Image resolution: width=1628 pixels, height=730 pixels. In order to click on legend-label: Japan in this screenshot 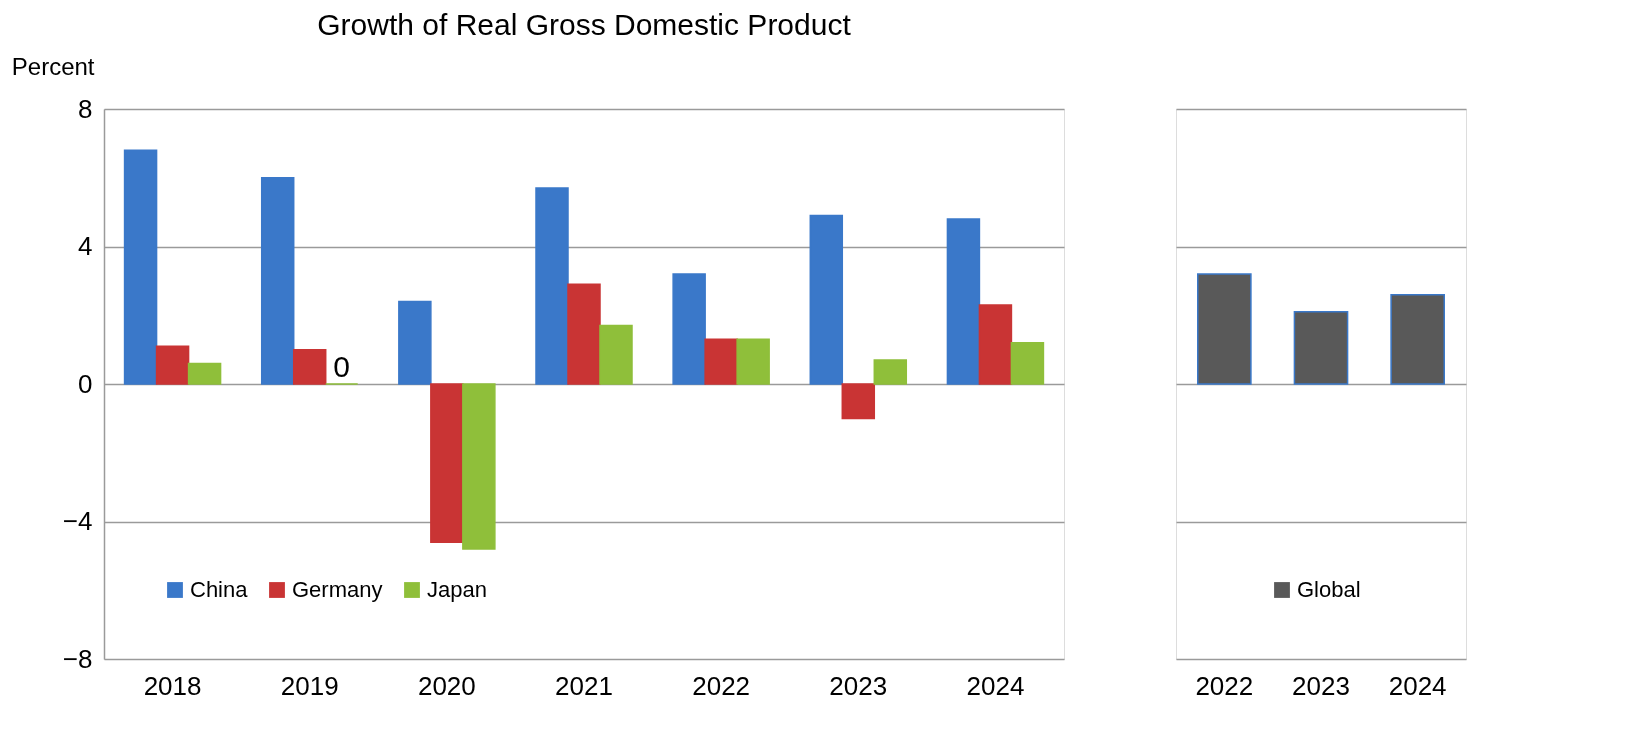, I will do `click(457, 589)`.